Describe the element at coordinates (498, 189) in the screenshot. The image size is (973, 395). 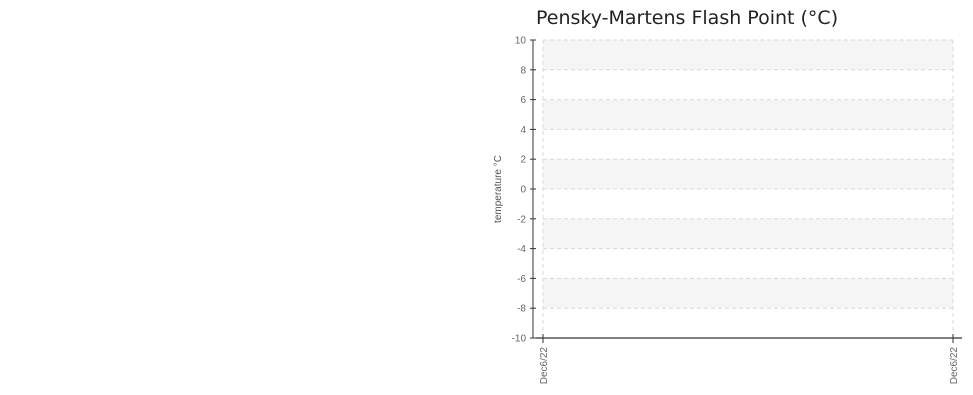
I see `y-axis-label: temperature °C` at that location.